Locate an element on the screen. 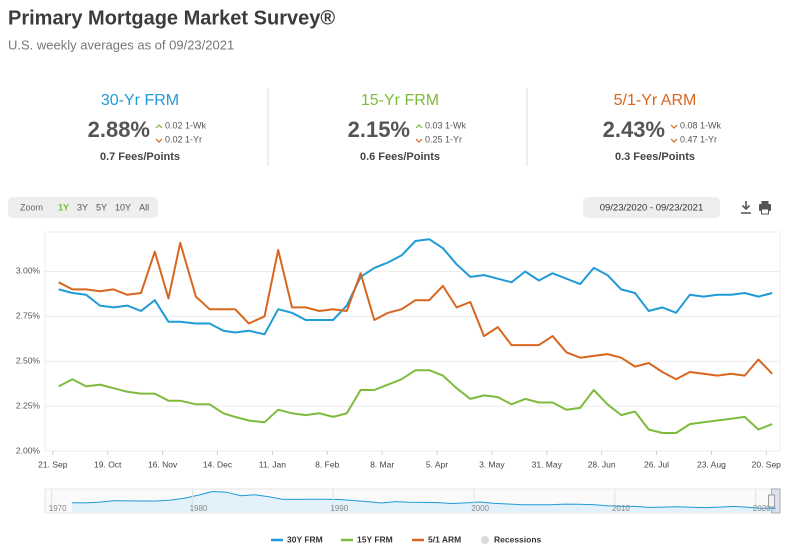 This screenshot has height=554, width=800. date-range: 09/23/2020 - 09/23/2021 is located at coordinates (652, 208).